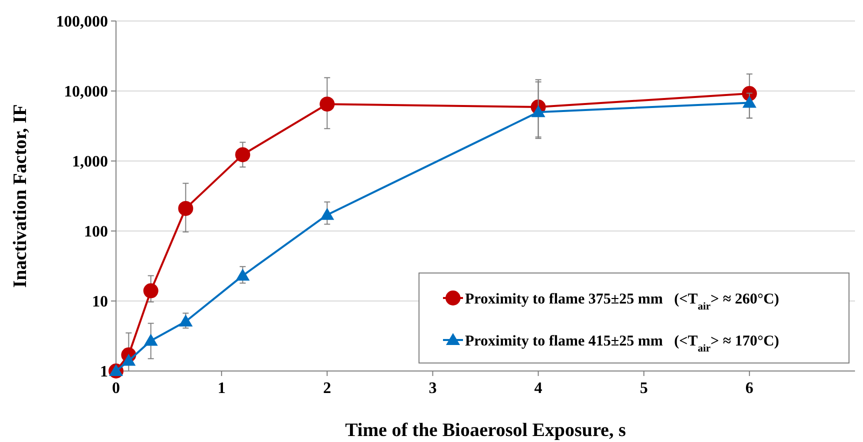  Describe the element at coordinates (327, 388) in the screenshot. I see `x-tick-label: 2` at that location.